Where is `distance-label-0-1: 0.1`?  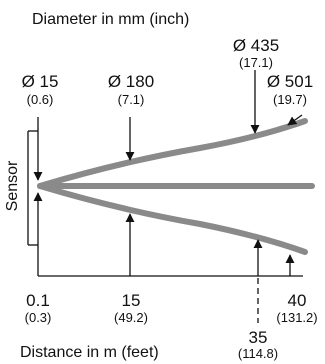 distance-label-0-1: 0.1 is located at coordinates (38, 300).